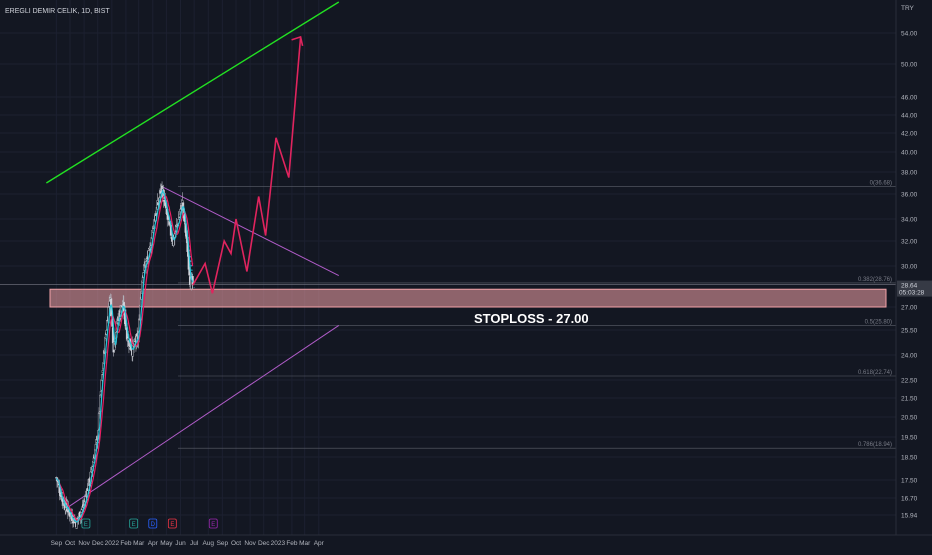 The width and height of the screenshot is (932, 555). What do you see at coordinates (909, 516) in the screenshot?
I see `price-tick-label: 15.94` at bounding box center [909, 516].